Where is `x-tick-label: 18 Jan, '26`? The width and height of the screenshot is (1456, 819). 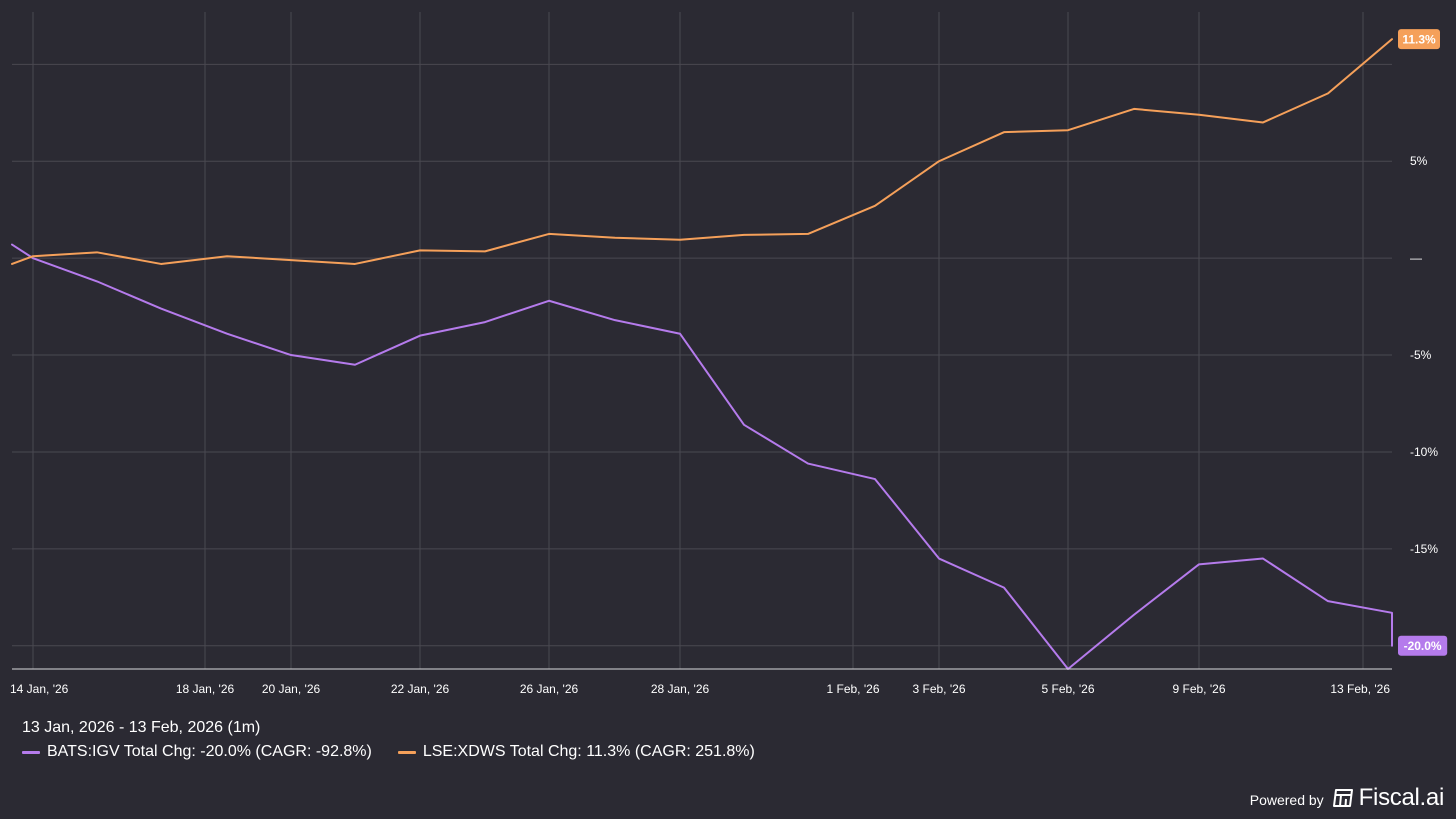 x-tick-label: 18 Jan, '26 is located at coordinates (205, 689).